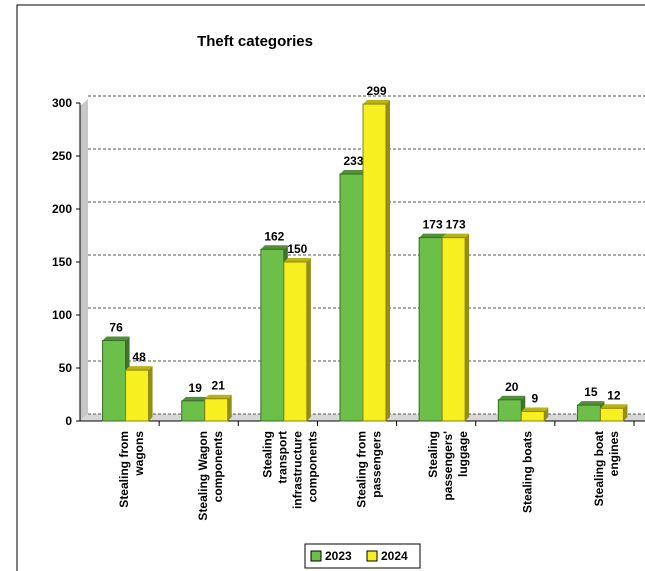 The width and height of the screenshot is (645, 571). What do you see at coordinates (297, 249) in the screenshot?
I see `value-label: 150` at bounding box center [297, 249].